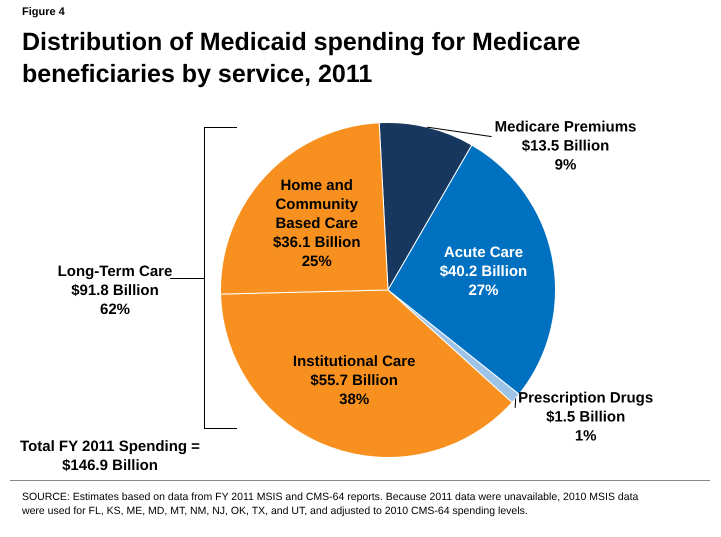  I want to click on data-label: $36.1 Billion 25%, so click(316, 252).